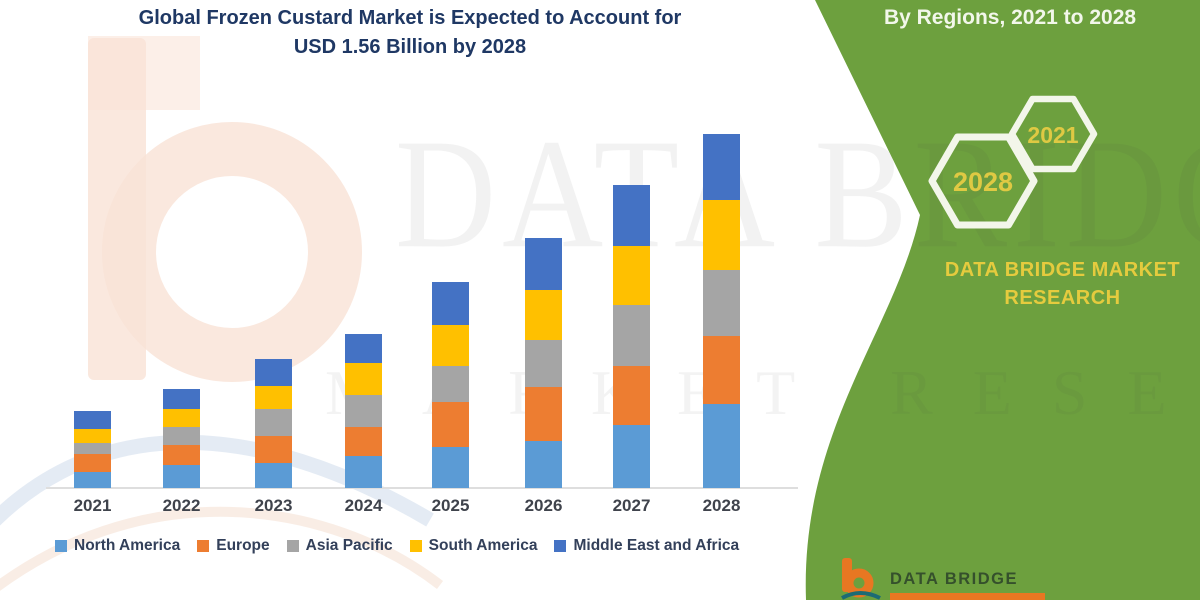 The height and width of the screenshot is (600, 1200). I want to click on hexagon-2028-label: 2028, so click(983, 182).